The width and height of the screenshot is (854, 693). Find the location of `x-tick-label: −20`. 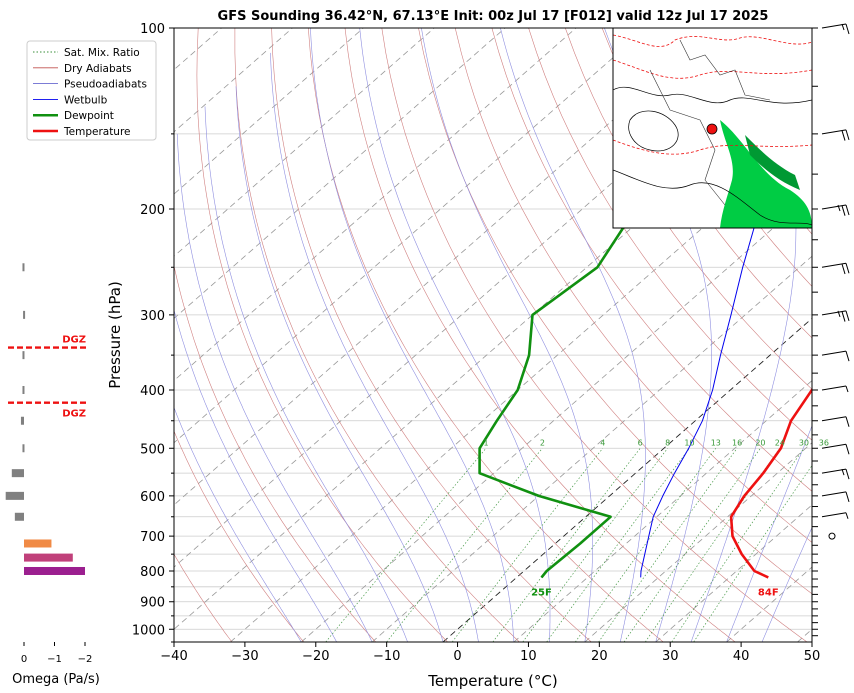

x-tick-label: −20 is located at coordinates (315, 656).